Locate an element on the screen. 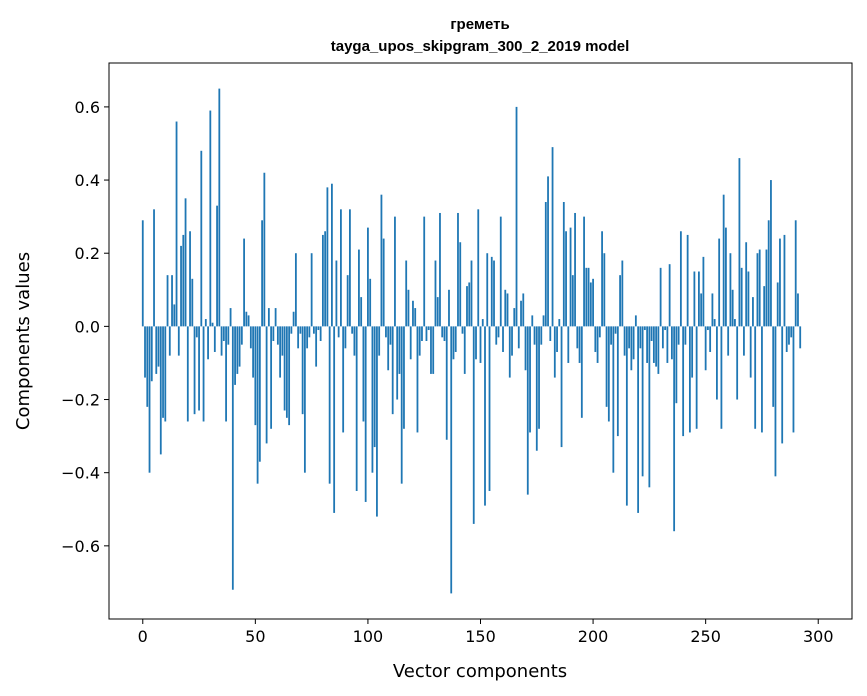  x-axis-label: Vector components is located at coordinates (480, 671).